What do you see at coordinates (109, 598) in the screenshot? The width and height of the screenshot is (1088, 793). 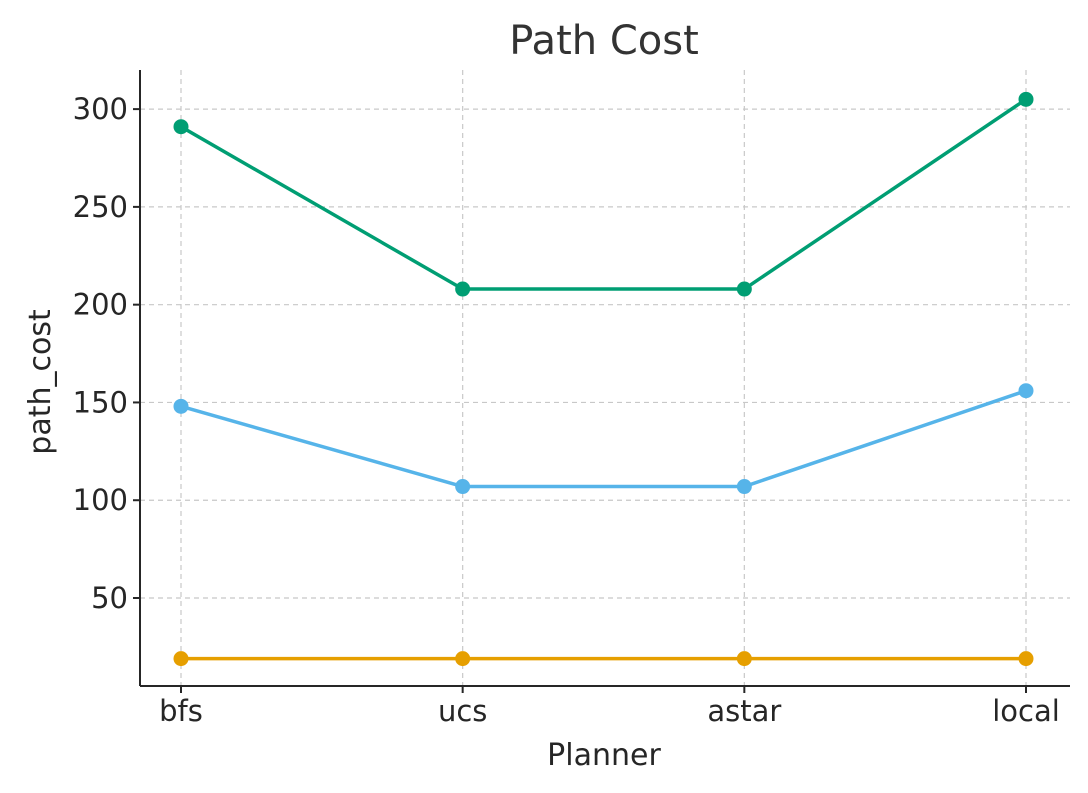 I see `y-tick-label: 50` at bounding box center [109, 598].